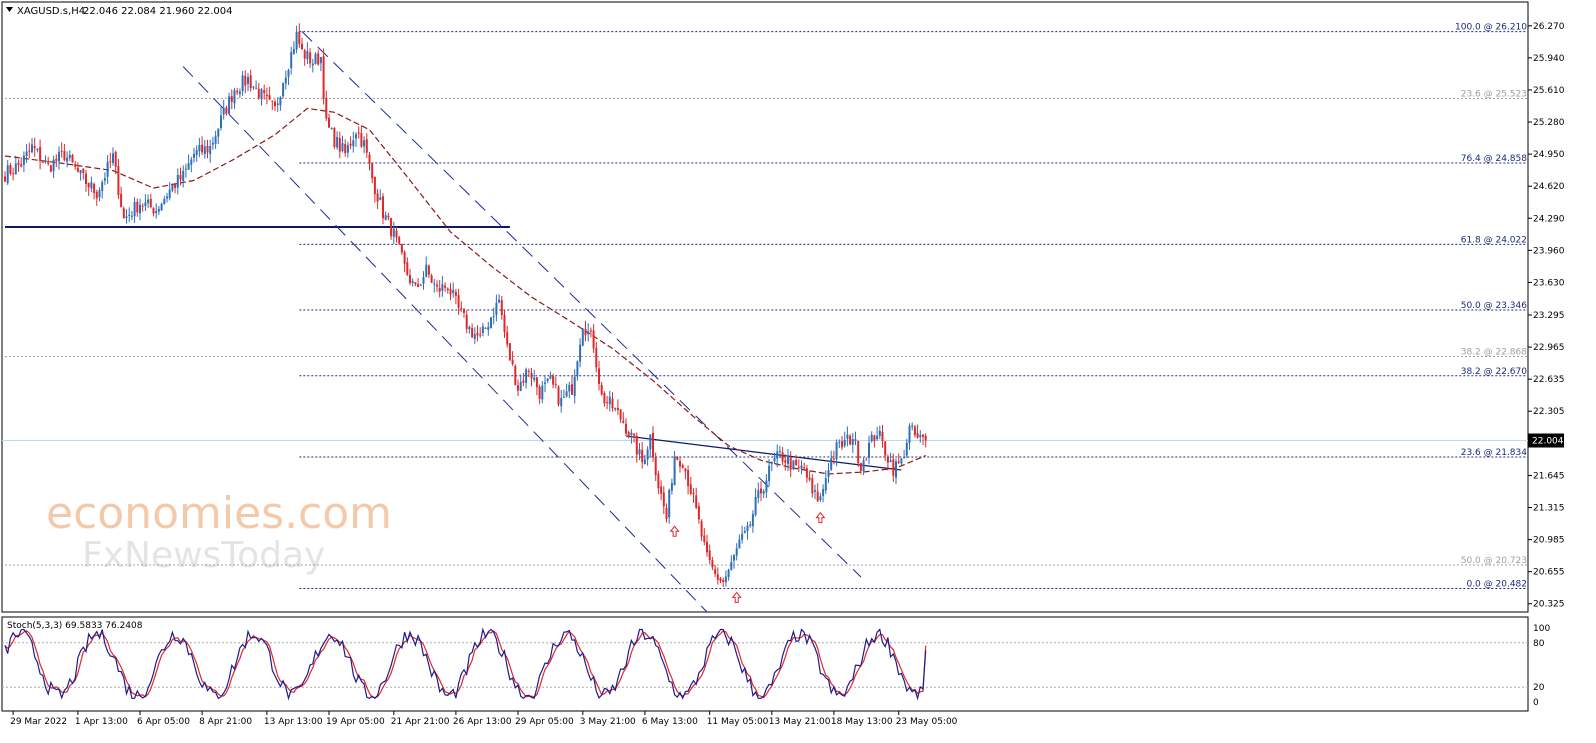 This screenshot has width=1596, height=743. I want to click on symbol-label: XAGUSD.s,H4, so click(51, 11).